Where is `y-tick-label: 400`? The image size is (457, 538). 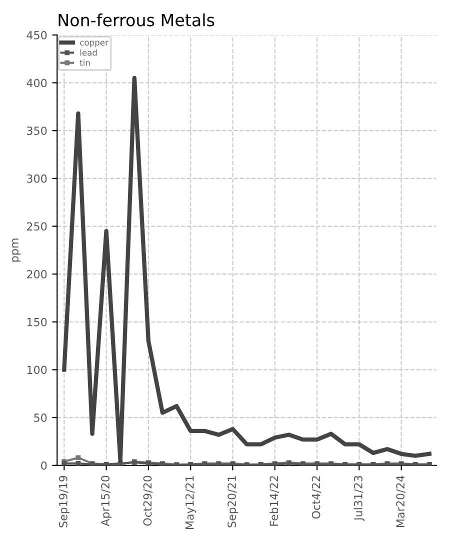
y-tick-label: 400 is located at coordinates (36, 83).